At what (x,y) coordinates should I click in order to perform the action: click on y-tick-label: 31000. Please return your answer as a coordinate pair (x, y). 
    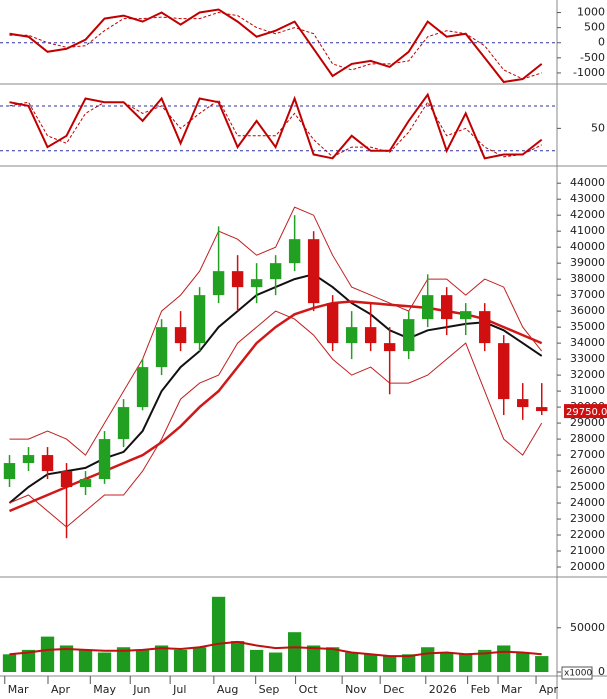
    Looking at the image, I should click on (587, 390).